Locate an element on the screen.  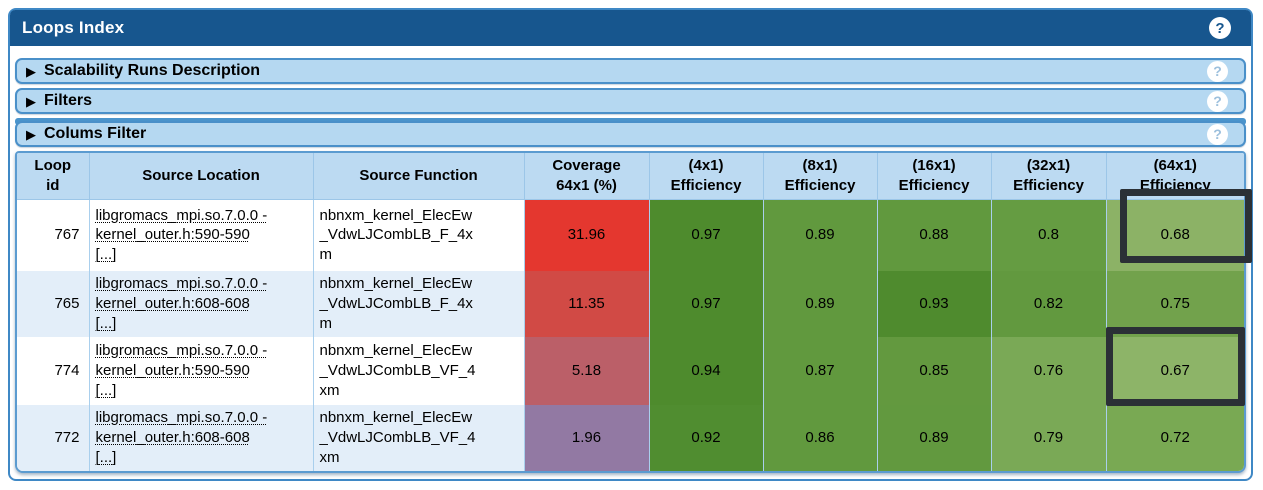
loop-id-cell: 765 is located at coordinates (53, 304).